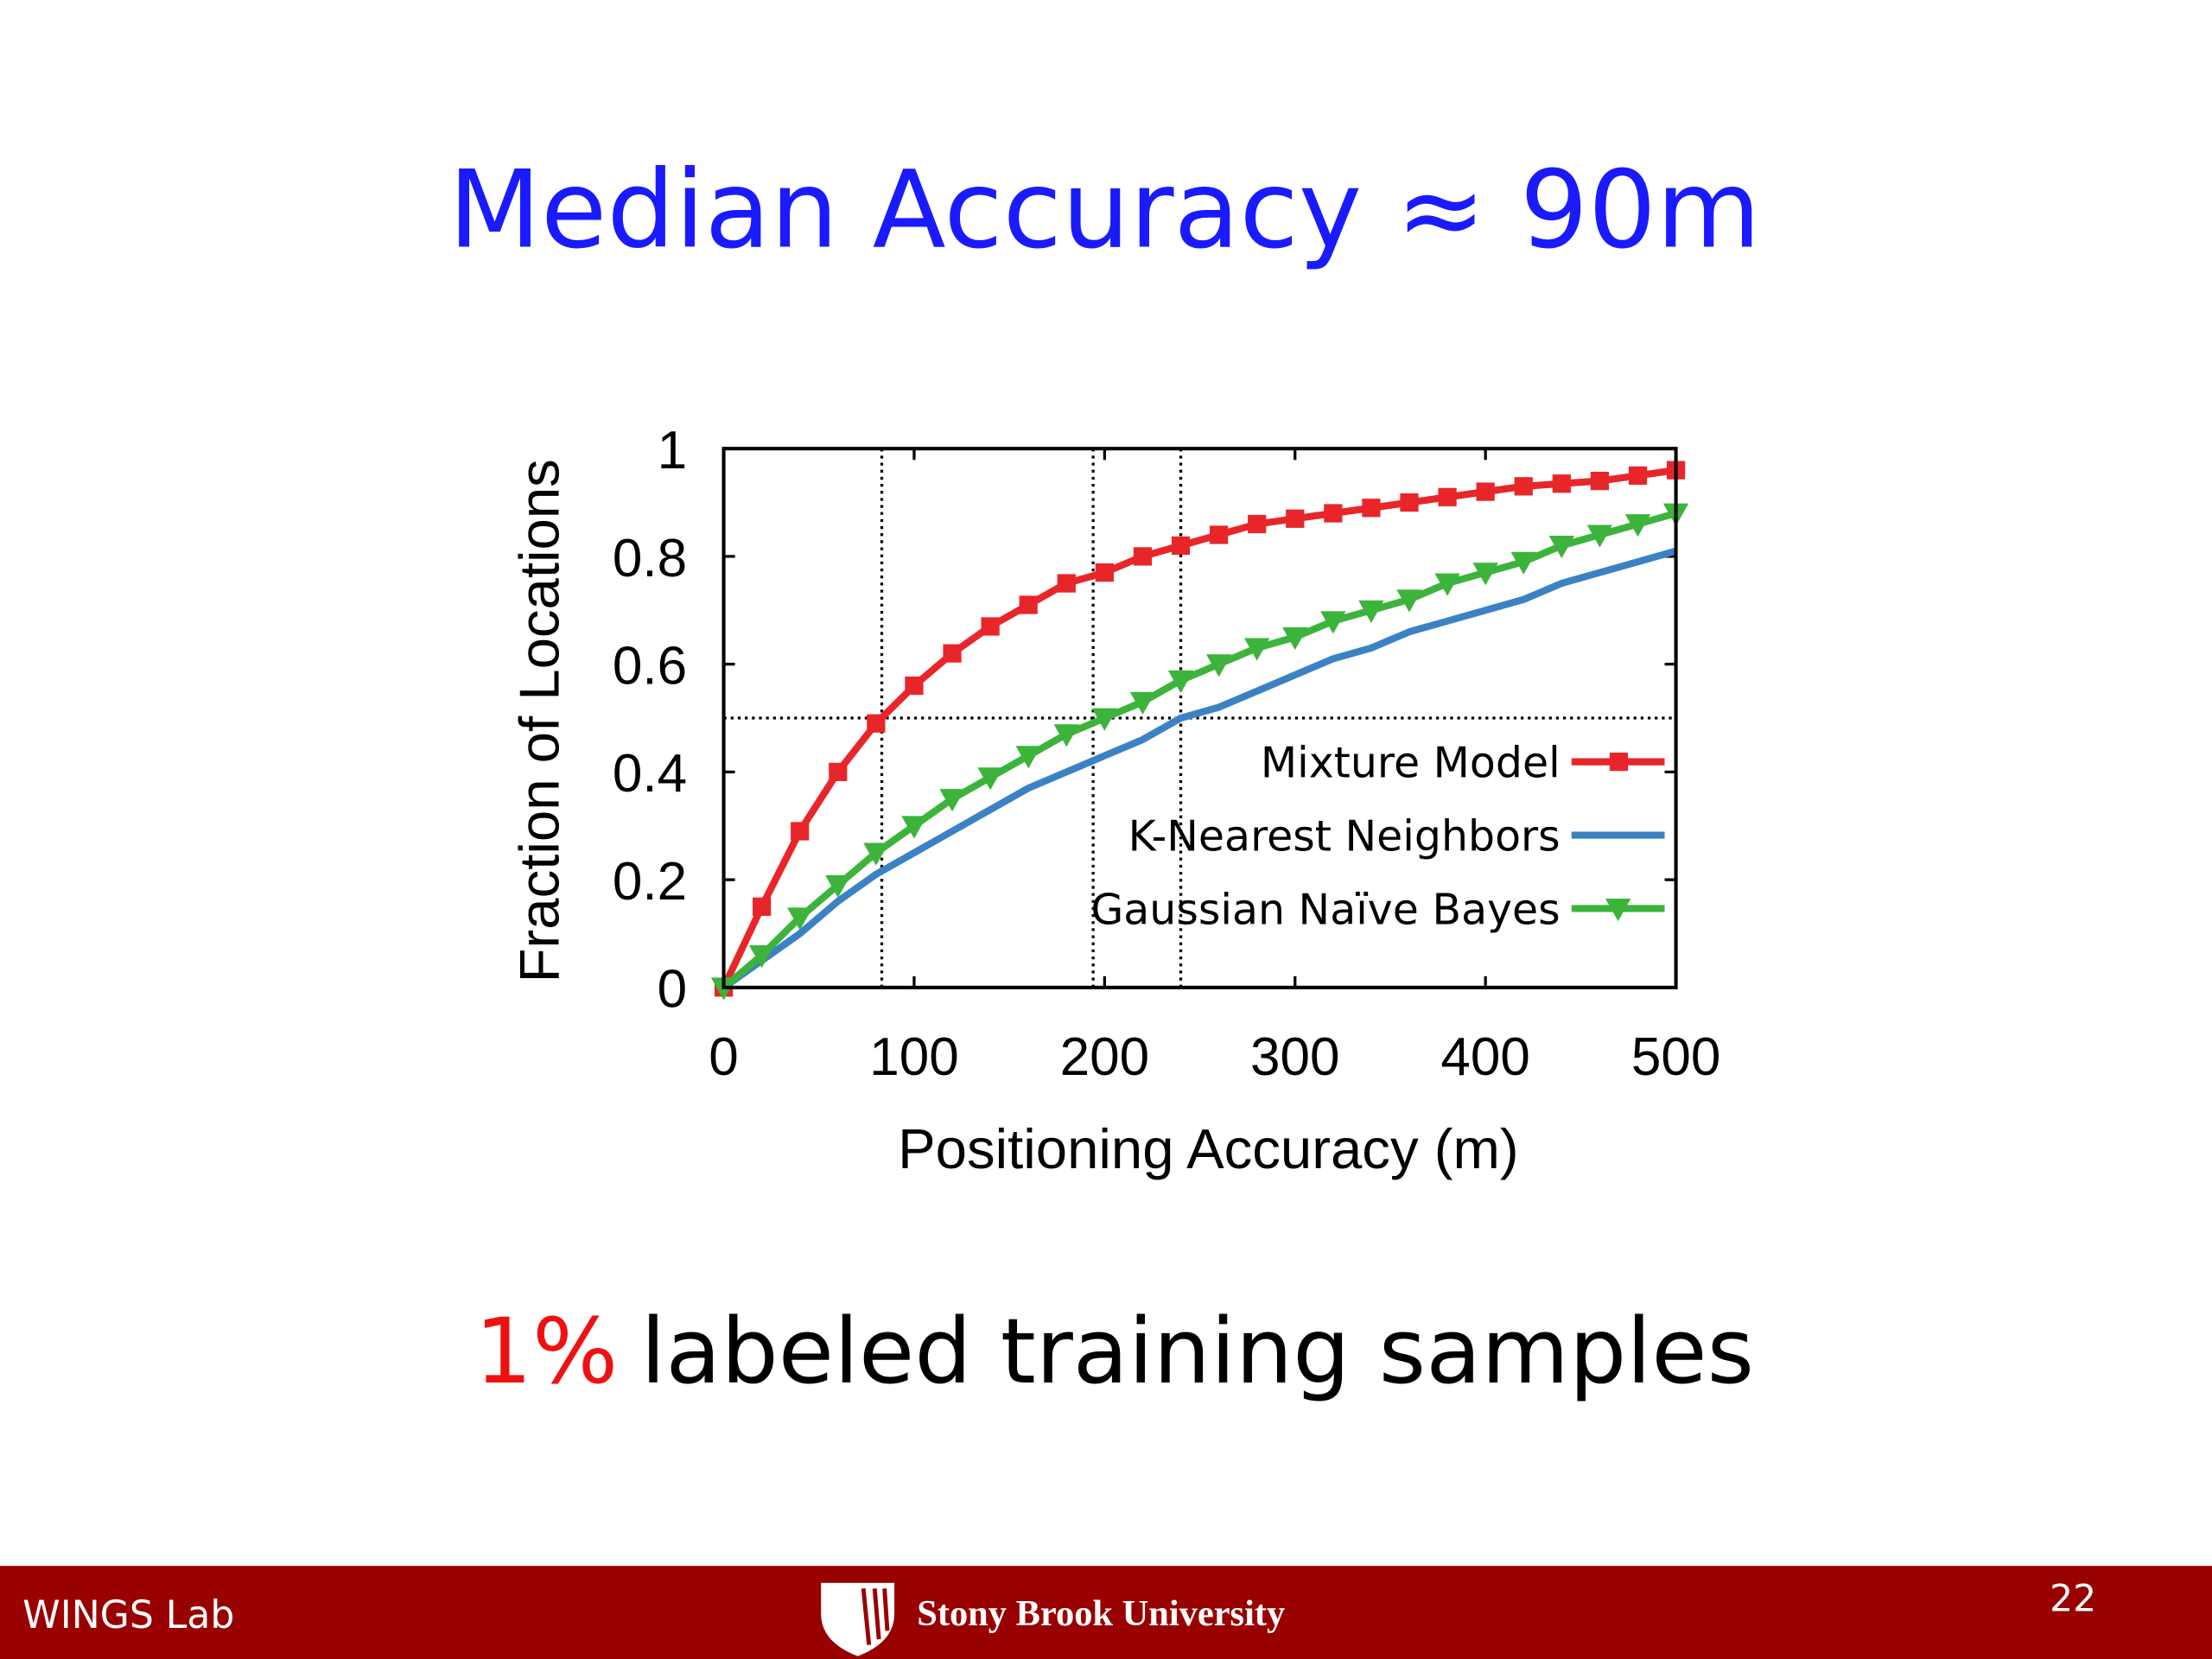 Image resolution: width=2212 pixels, height=1659 pixels. Describe the element at coordinates (673, 450) in the screenshot. I see `y-tick-label: 1` at that location.